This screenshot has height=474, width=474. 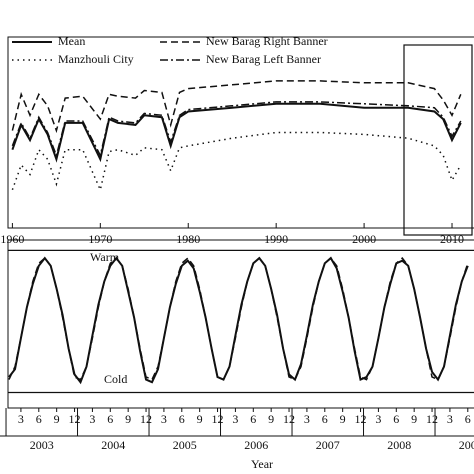 What do you see at coordinates (263, 59) in the screenshot?
I see `legend-label: New Barag Left Banner` at bounding box center [263, 59].